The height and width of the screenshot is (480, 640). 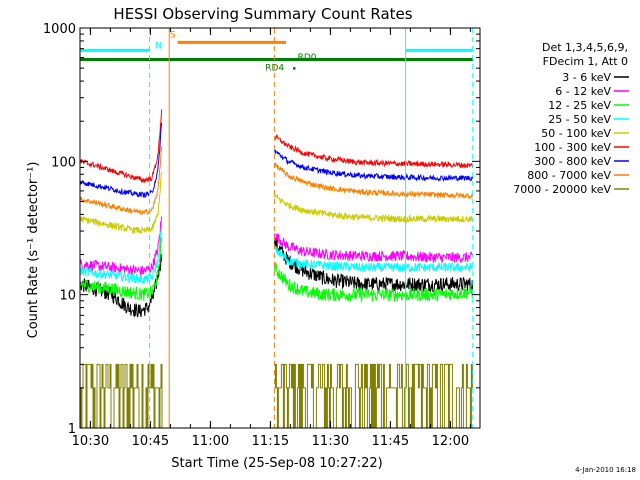 I want to click on legend-entry-label: 25 - 50 keV, so click(x=579, y=119).